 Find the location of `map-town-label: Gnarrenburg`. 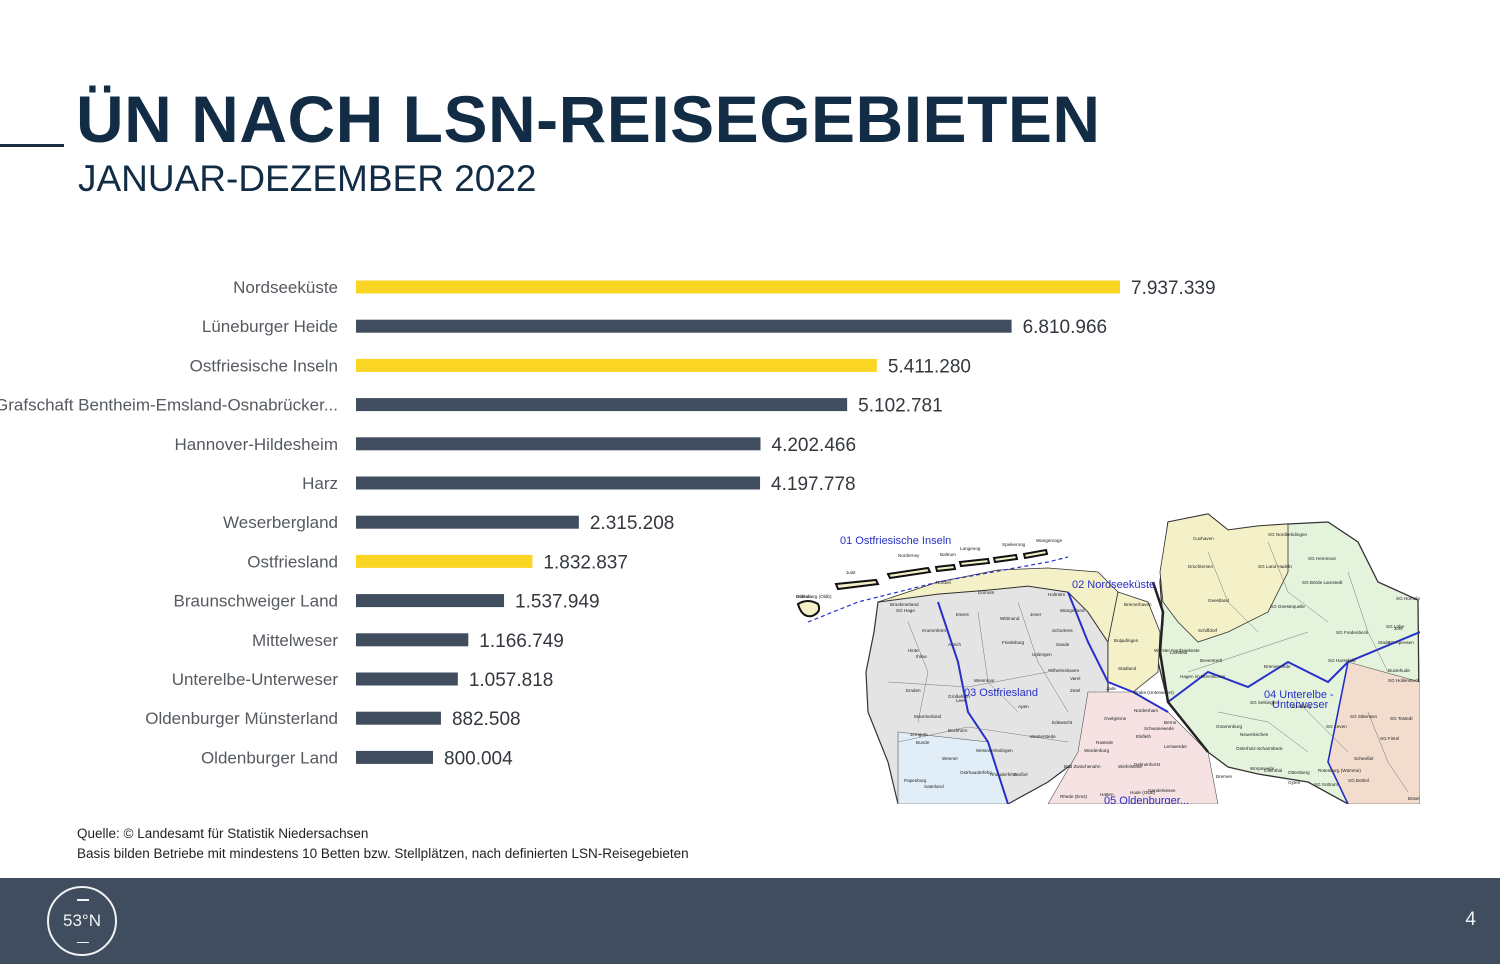

map-town-label: Gnarrenburg is located at coordinates (1229, 726).